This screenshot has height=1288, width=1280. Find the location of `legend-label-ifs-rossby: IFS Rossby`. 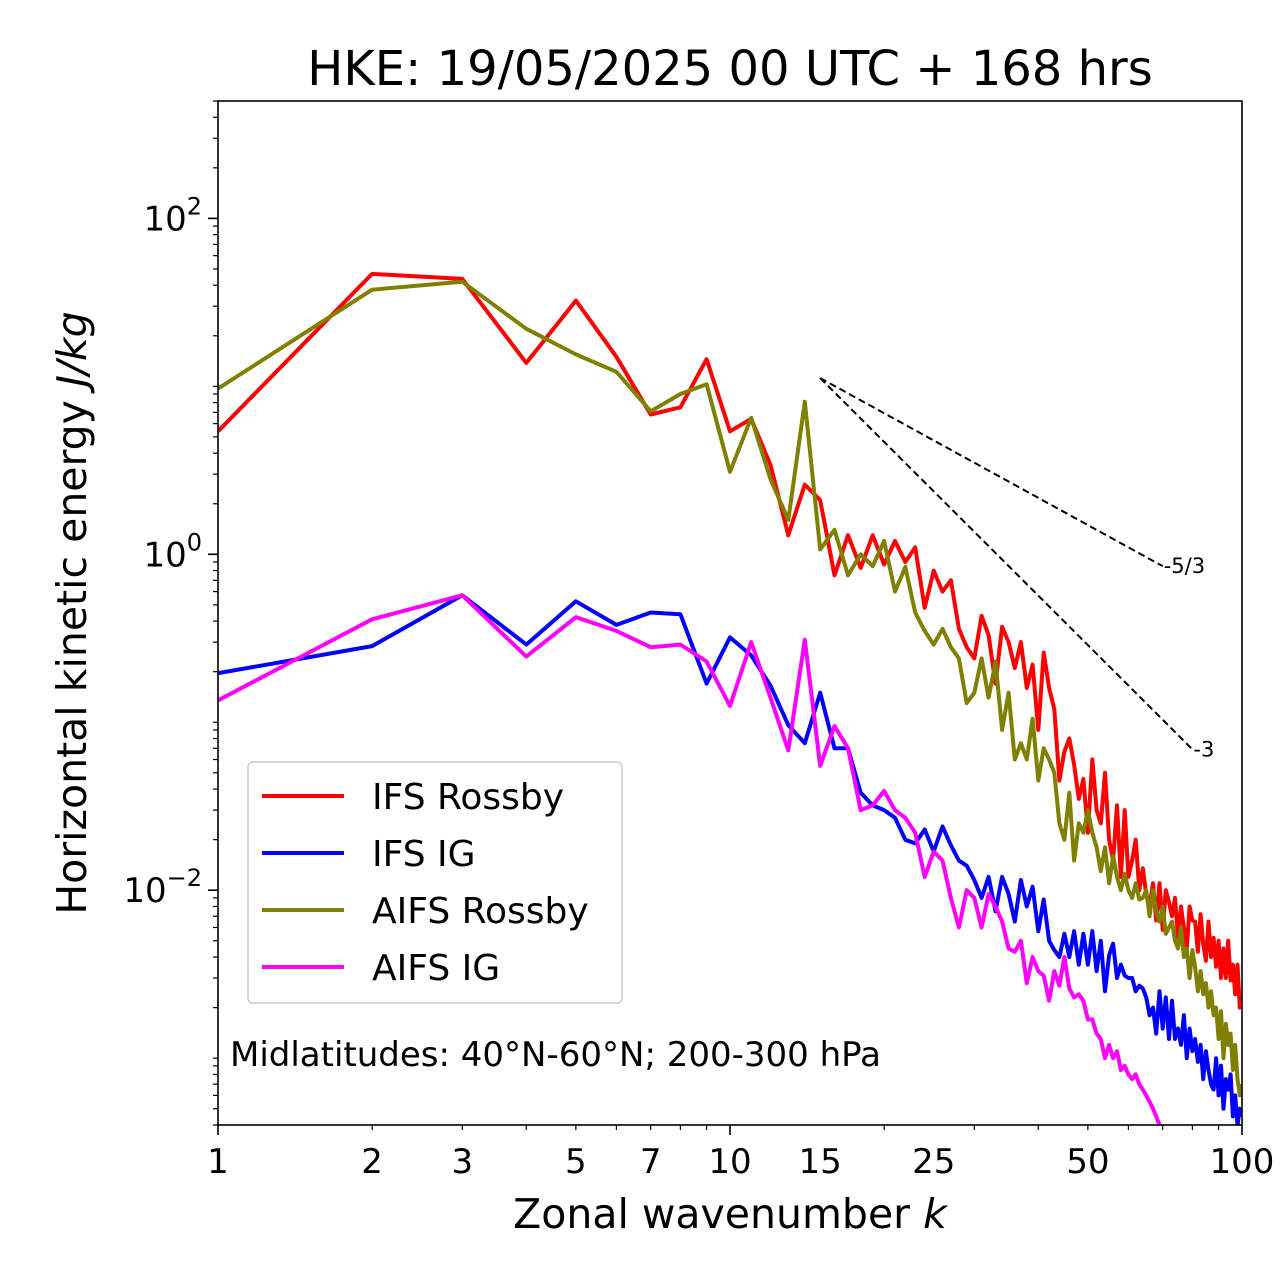

legend-label-ifs-rossby: IFS Rossby is located at coordinates (468, 797).